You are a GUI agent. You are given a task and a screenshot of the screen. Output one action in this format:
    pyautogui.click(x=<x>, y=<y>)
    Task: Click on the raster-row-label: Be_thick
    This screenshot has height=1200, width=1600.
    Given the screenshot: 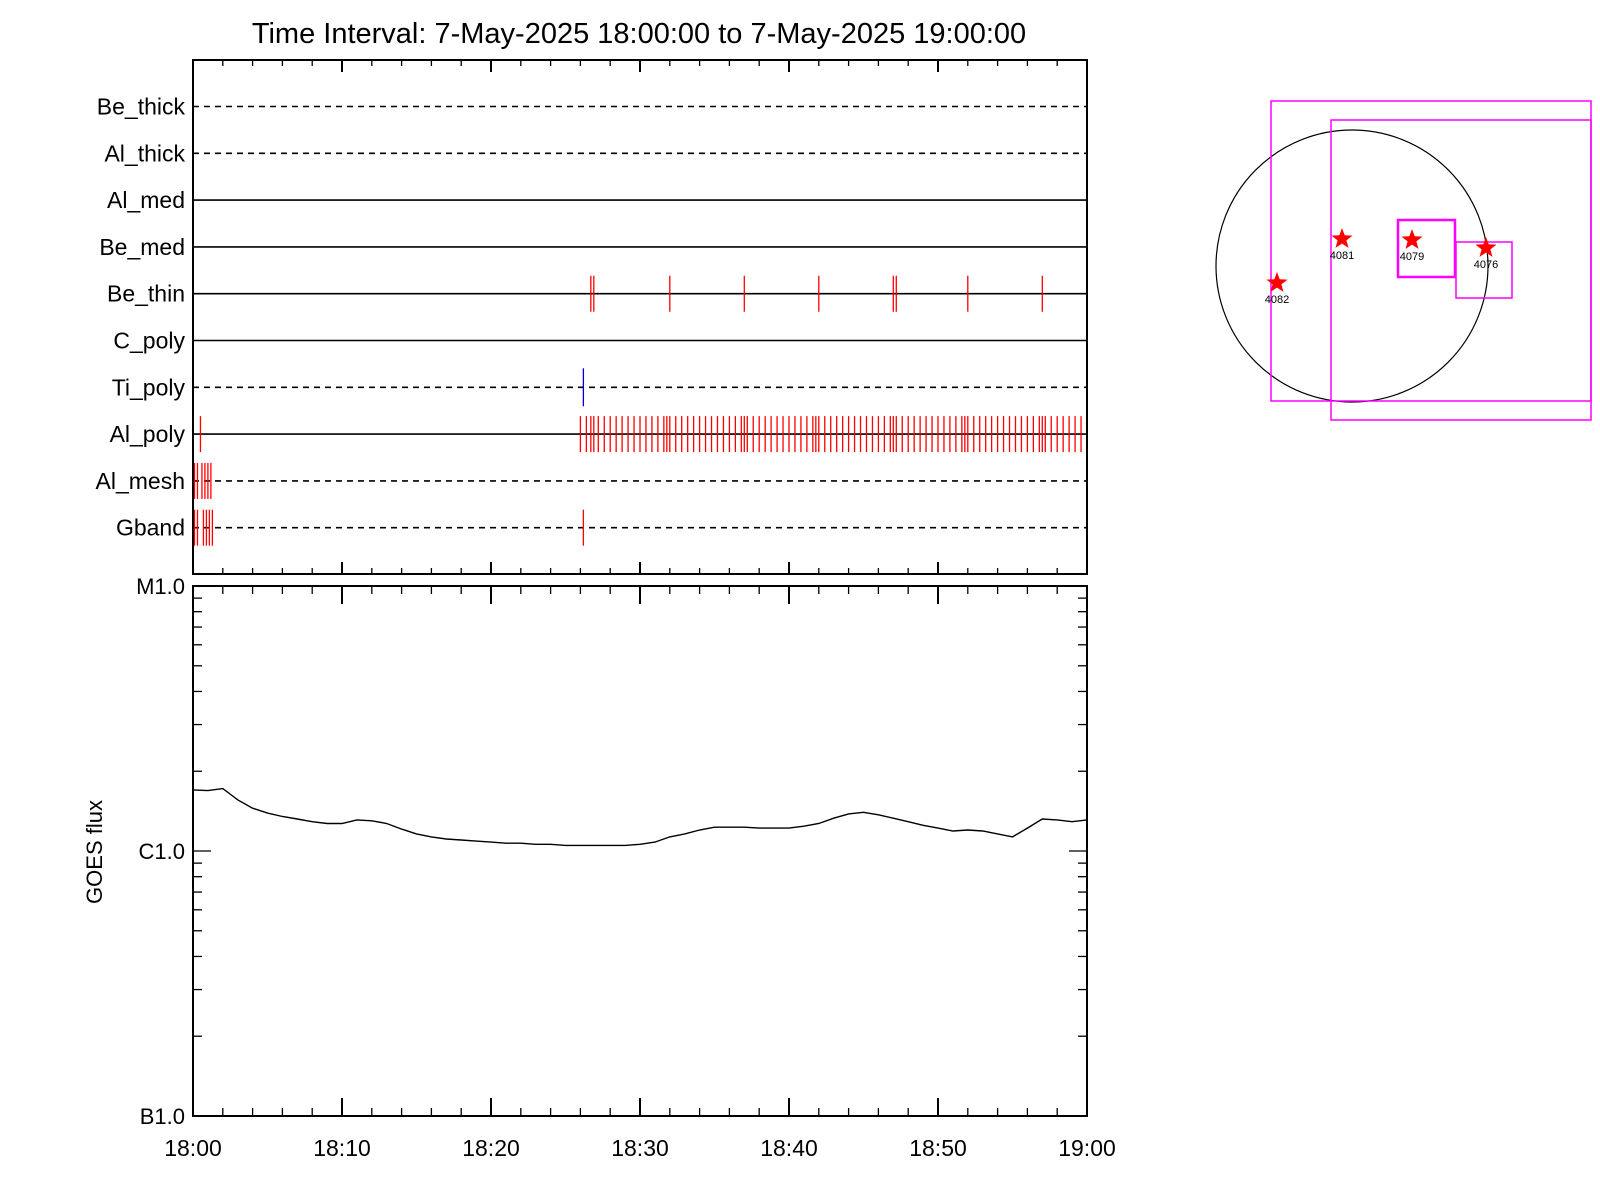 What is the action you would take?
    pyautogui.click(x=141, y=107)
    